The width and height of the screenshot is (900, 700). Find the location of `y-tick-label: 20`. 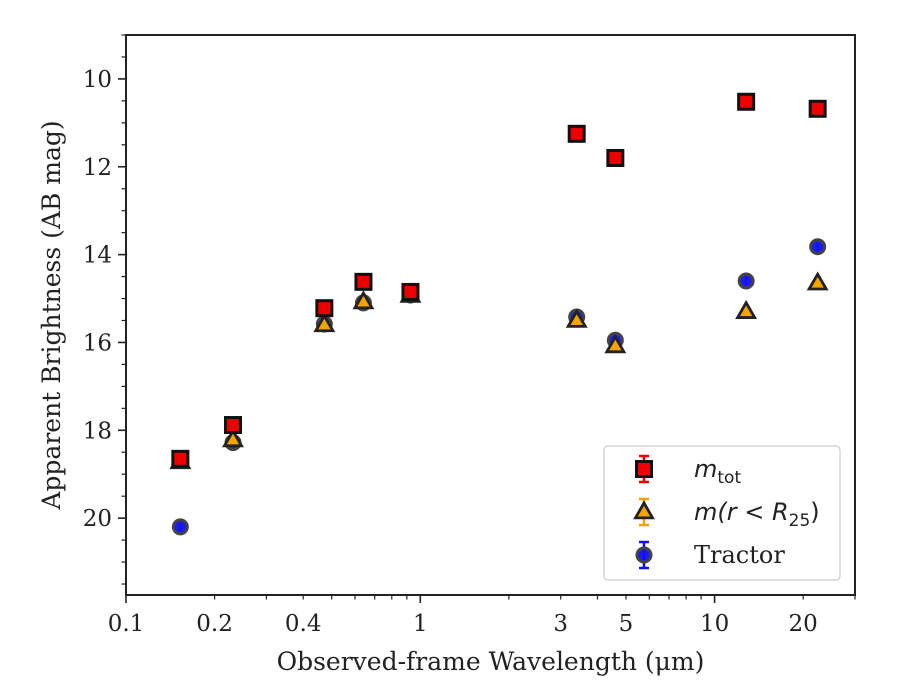

y-tick-label: 20 is located at coordinates (97, 519).